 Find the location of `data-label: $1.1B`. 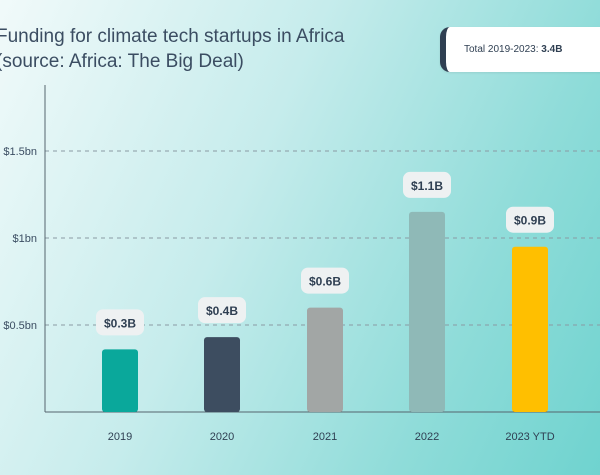

data-label: $1.1B is located at coordinates (427, 186).